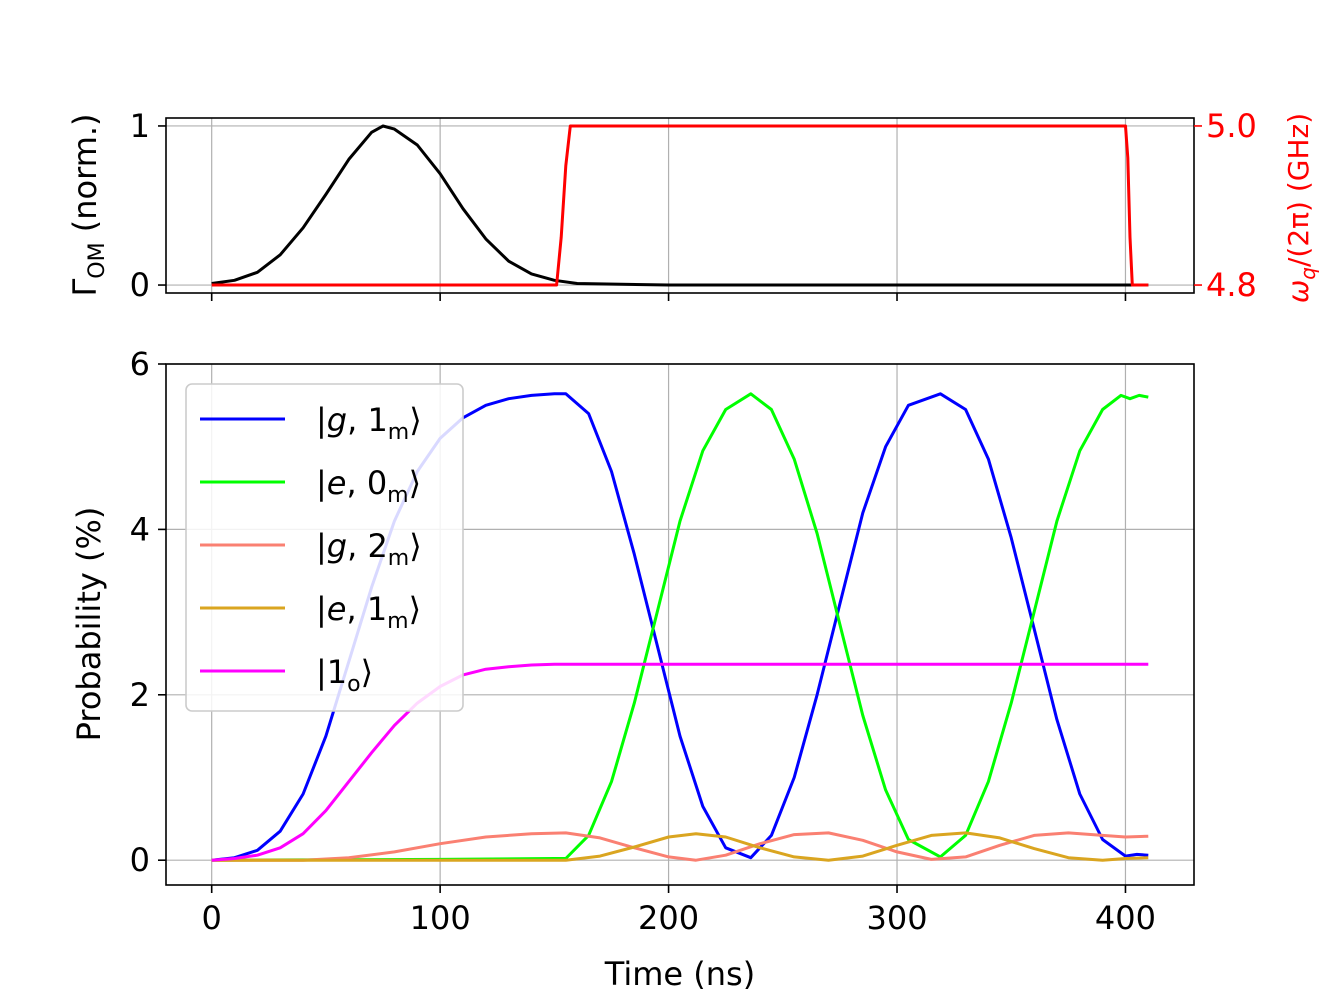 This screenshot has width=1328, height=1000. Describe the element at coordinates (1125, 918) in the screenshot. I see `bottom-xtick-label-4: 400` at that location.